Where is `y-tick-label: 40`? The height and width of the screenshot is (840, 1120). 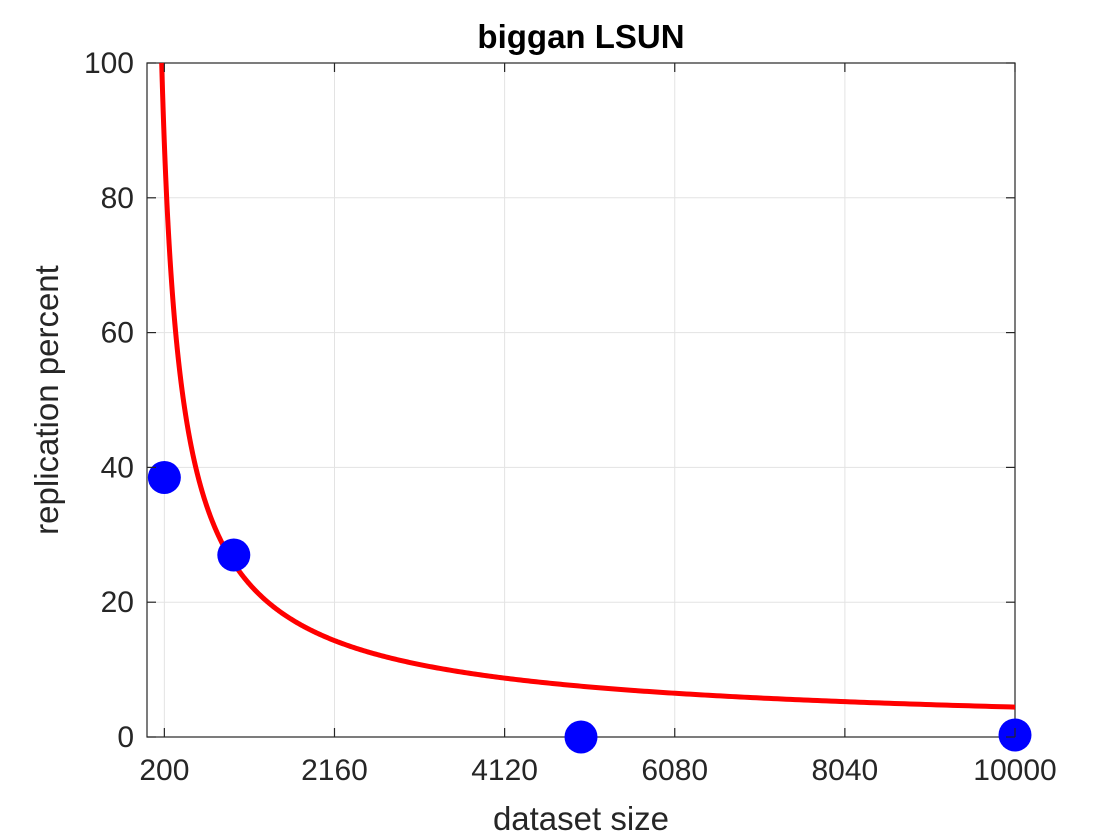
y-tick-label: 40 is located at coordinates (117, 467).